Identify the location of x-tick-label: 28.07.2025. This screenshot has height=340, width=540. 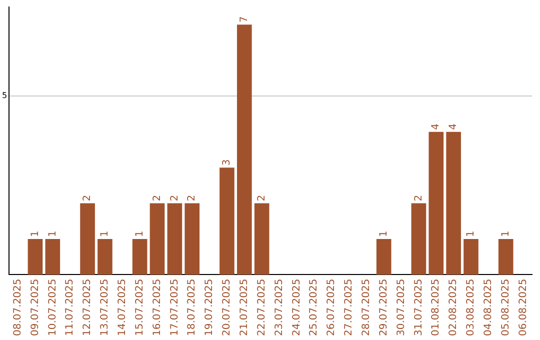
(366, 307).